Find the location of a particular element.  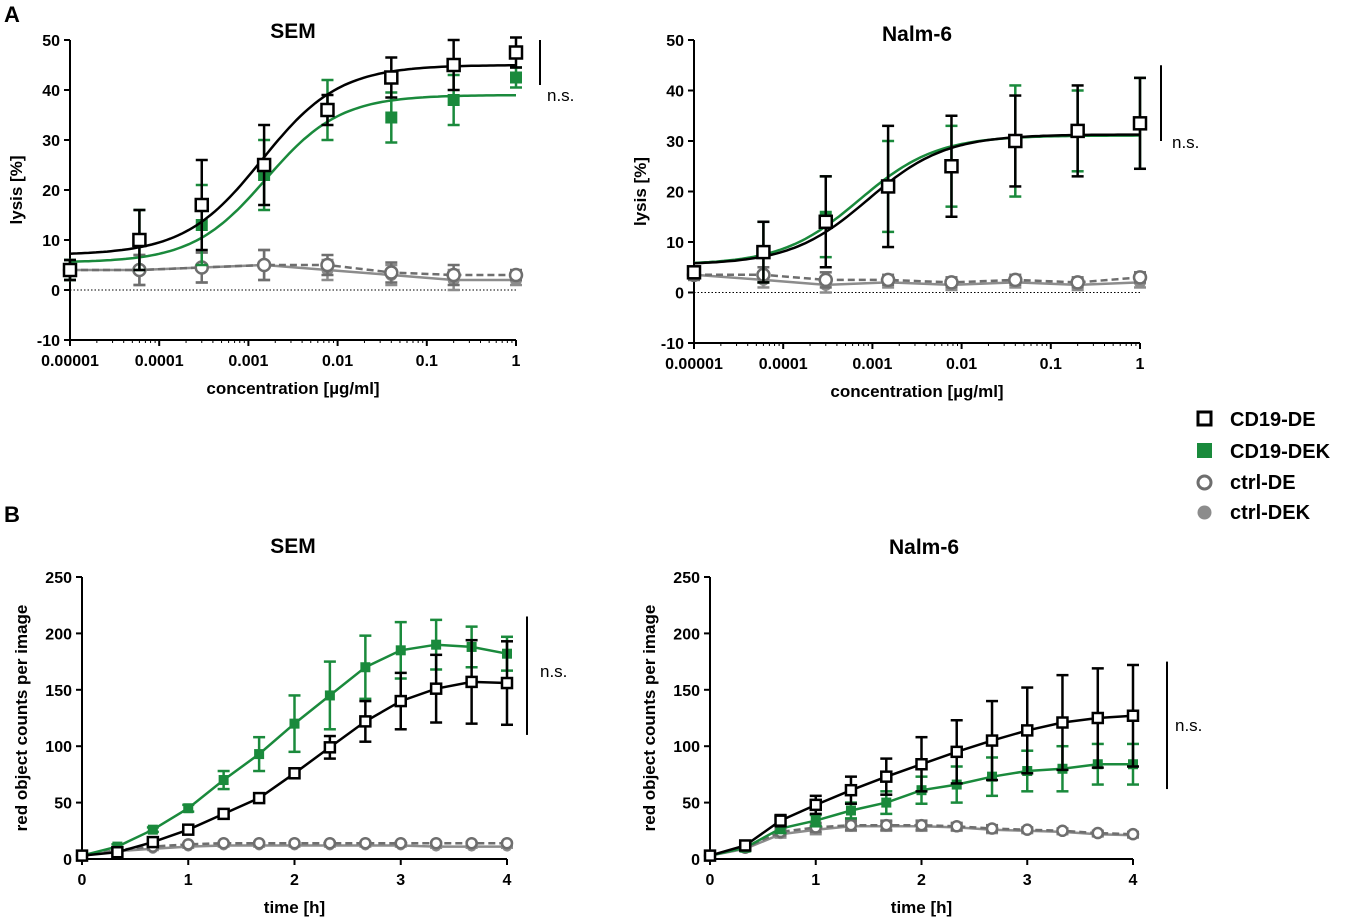

legend-label: CD19-DEK is located at coordinates (1280, 452).